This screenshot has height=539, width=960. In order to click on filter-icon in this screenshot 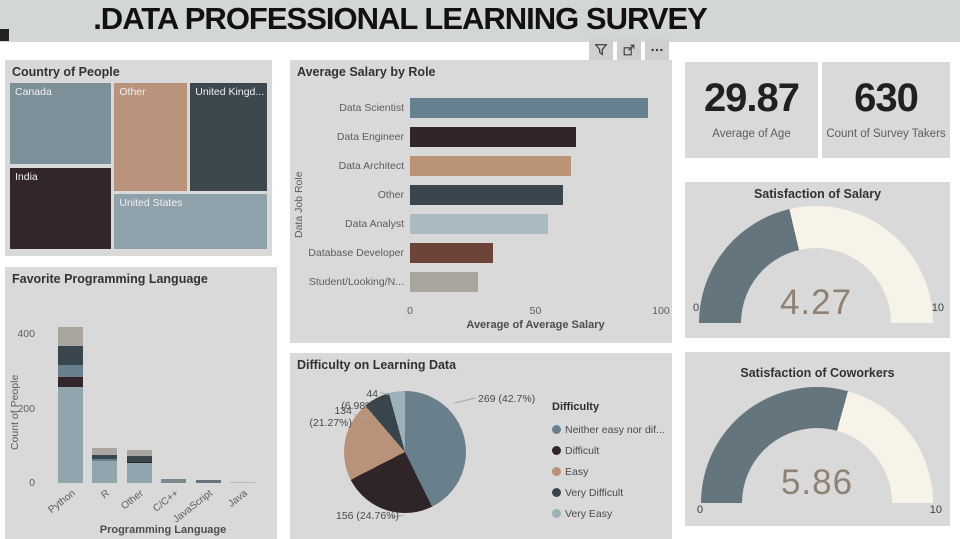, I will do `click(601, 50)`.